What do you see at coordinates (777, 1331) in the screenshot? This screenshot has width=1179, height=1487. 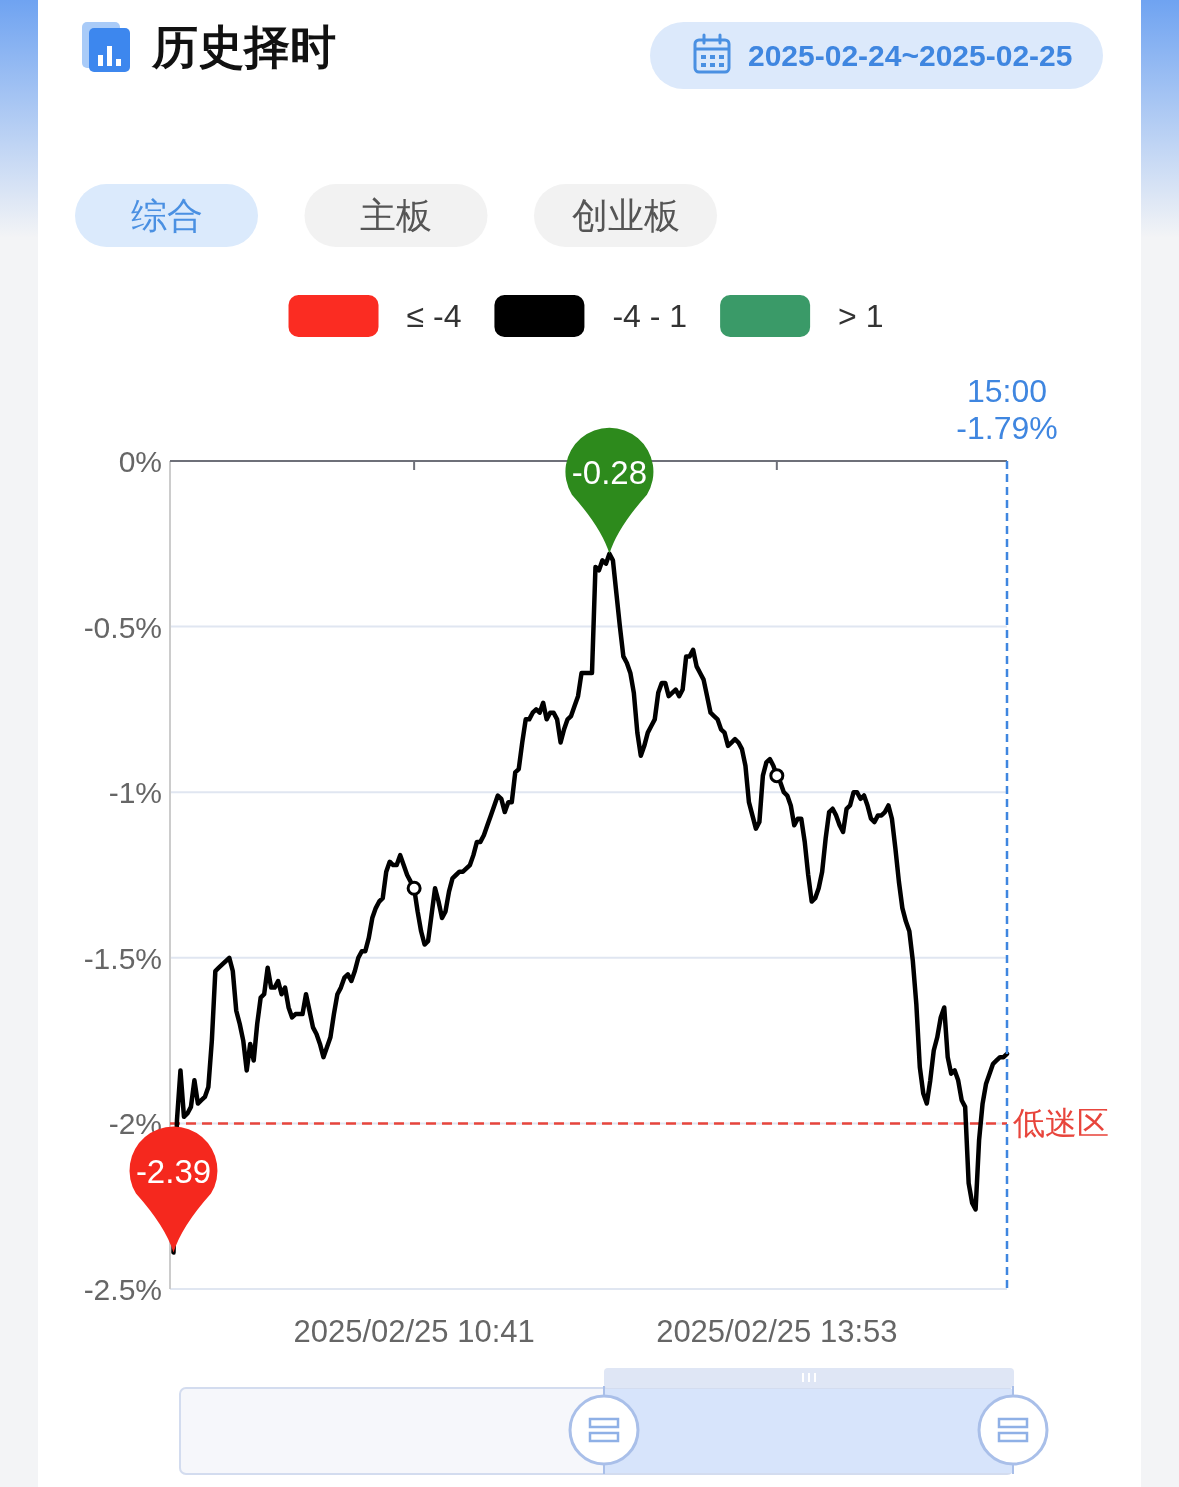 I see `x-tick-label: 2025/02/25 13:53` at bounding box center [777, 1331].